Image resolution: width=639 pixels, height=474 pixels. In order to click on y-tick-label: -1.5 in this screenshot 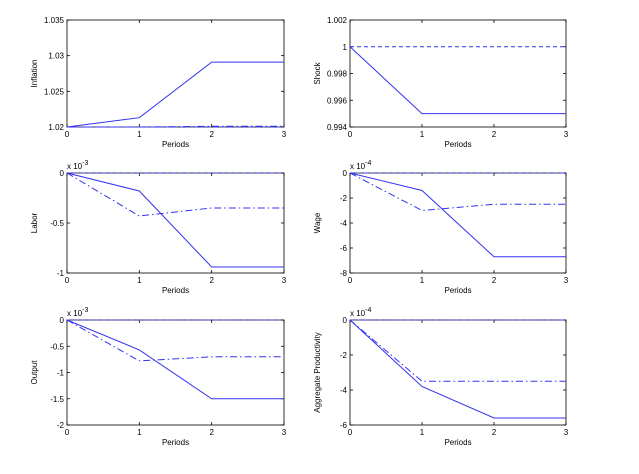, I will do `click(57, 399)`.